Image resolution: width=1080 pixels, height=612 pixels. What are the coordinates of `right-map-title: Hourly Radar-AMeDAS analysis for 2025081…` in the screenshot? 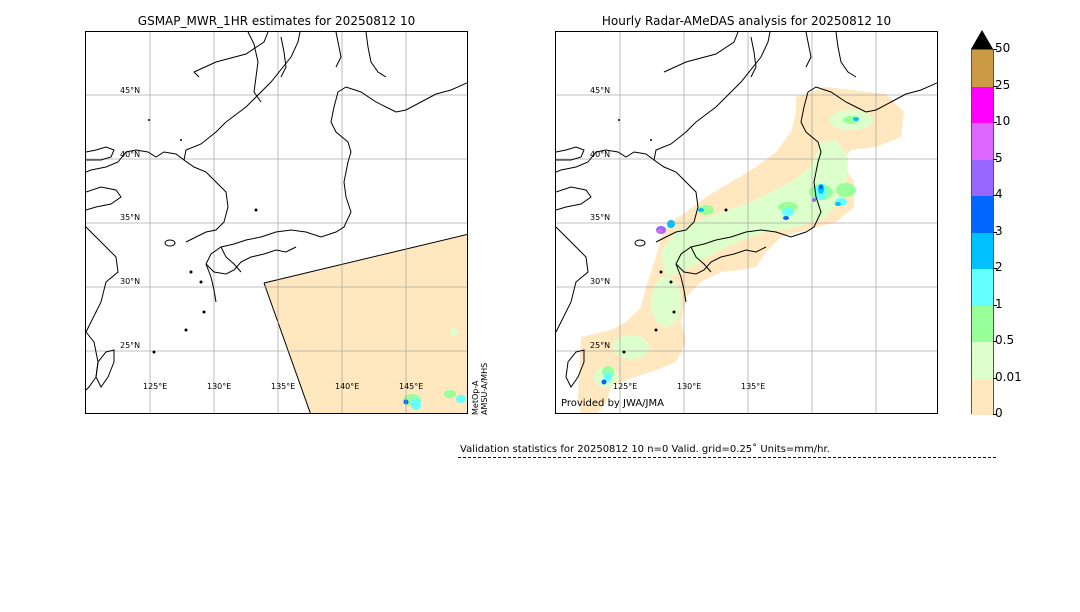 It's located at (746, 21).